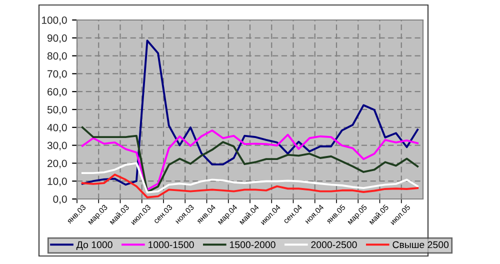 This screenshot has height=264, width=500. What do you see at coordinates (57, 128) in the screenshot?
I see `y-tick-label: 40,0` at bounding box center [57, 128].